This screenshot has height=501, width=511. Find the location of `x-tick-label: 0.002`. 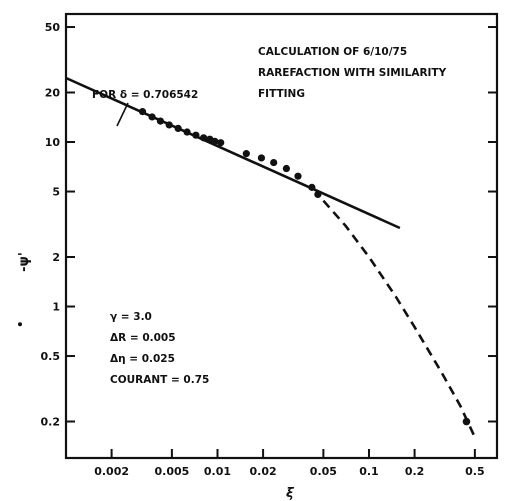

x-tick-label: 0.002 is located at coordinates (111, 471).